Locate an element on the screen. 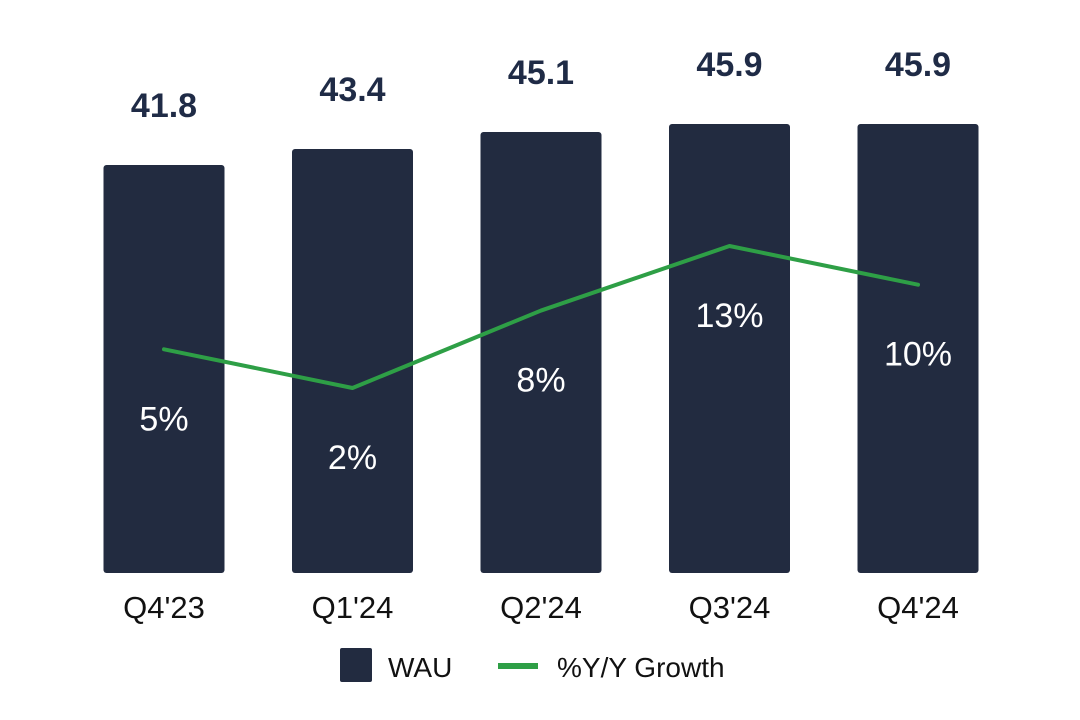 Image resolution: width=1080 pixels, height=720 pixels. growth-value-label: 2% is located at coordinates (352, 458).